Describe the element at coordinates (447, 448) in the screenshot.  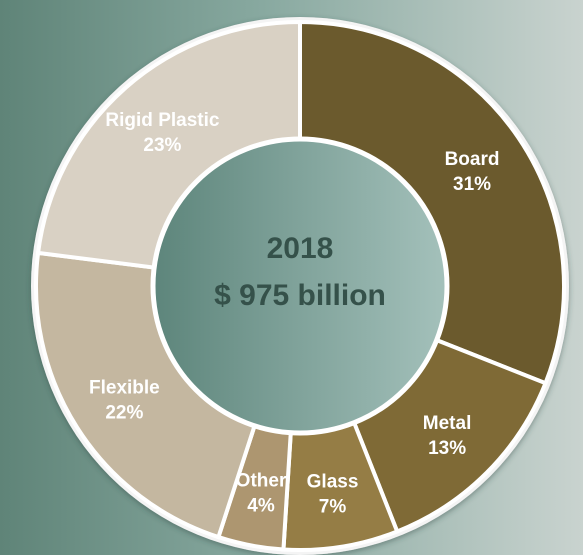
I see `slice-value-metal: 13%` at that location.